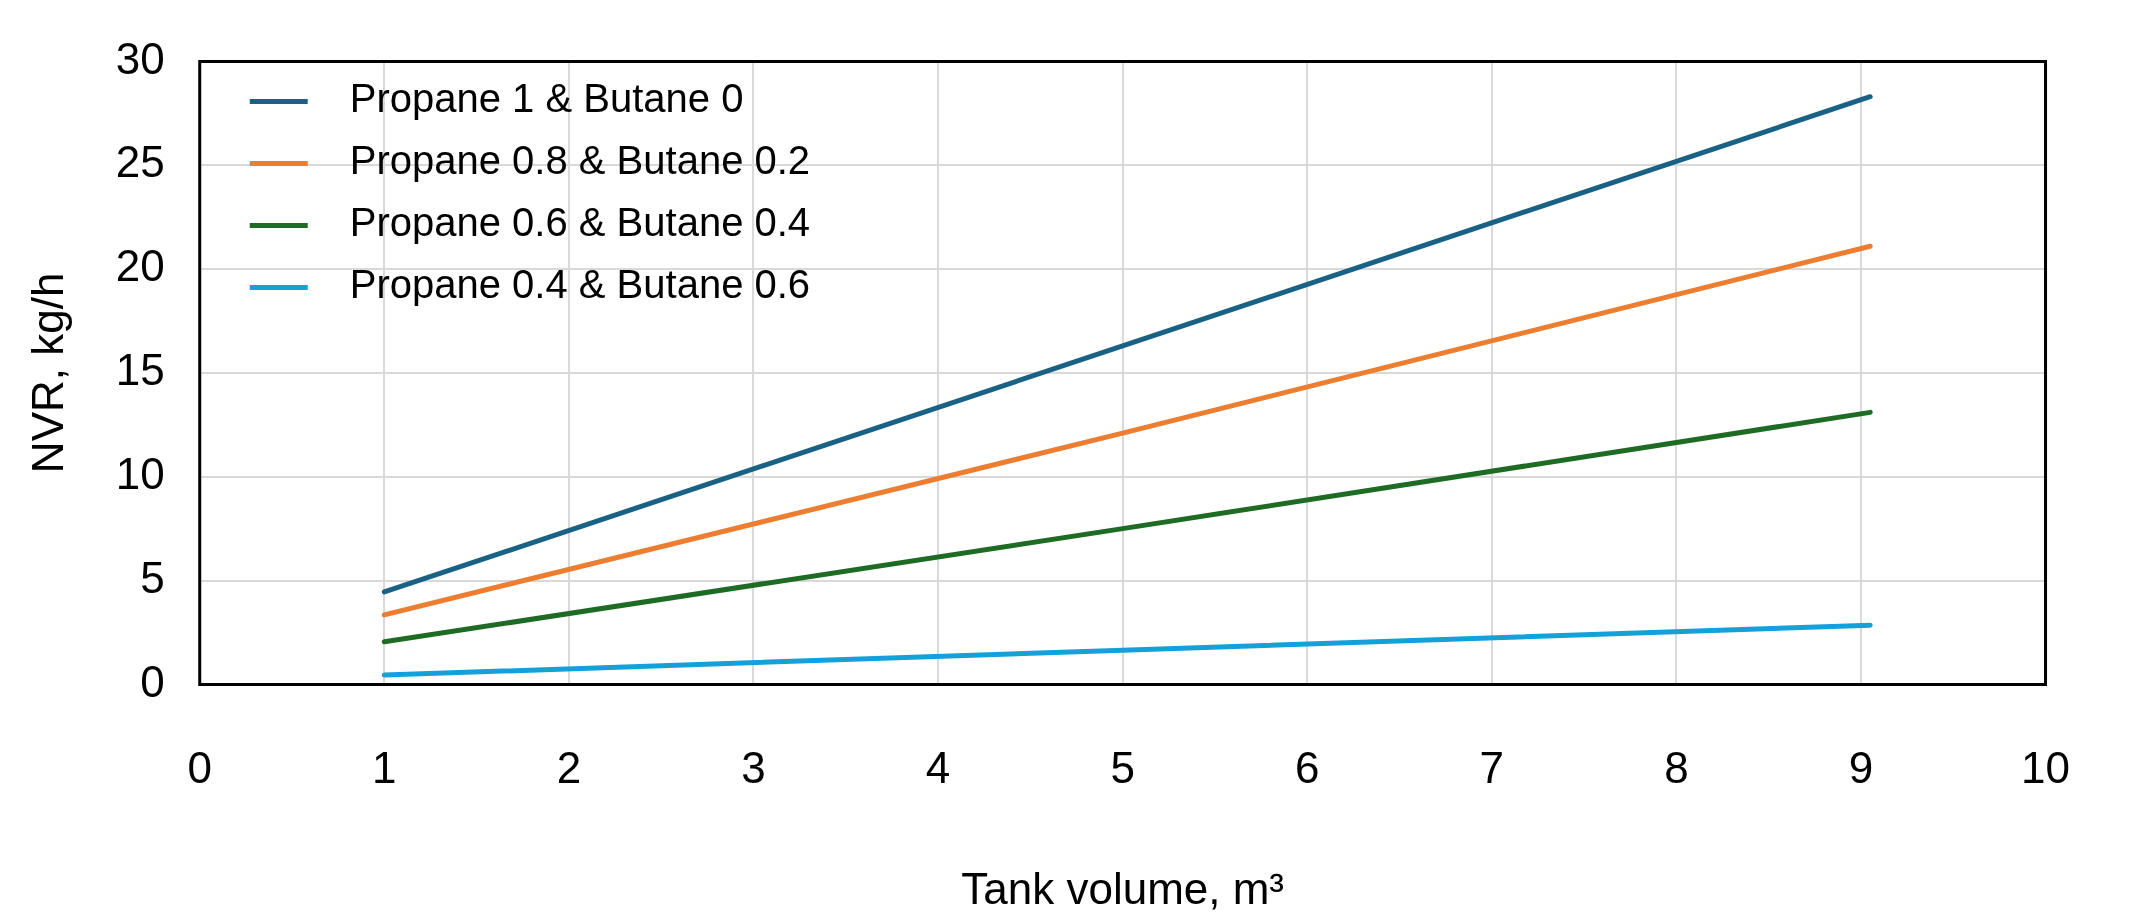 The width and height of the screenshot is (2130, 922). I want to click on y-tick-label: 15, so click(140, 370).